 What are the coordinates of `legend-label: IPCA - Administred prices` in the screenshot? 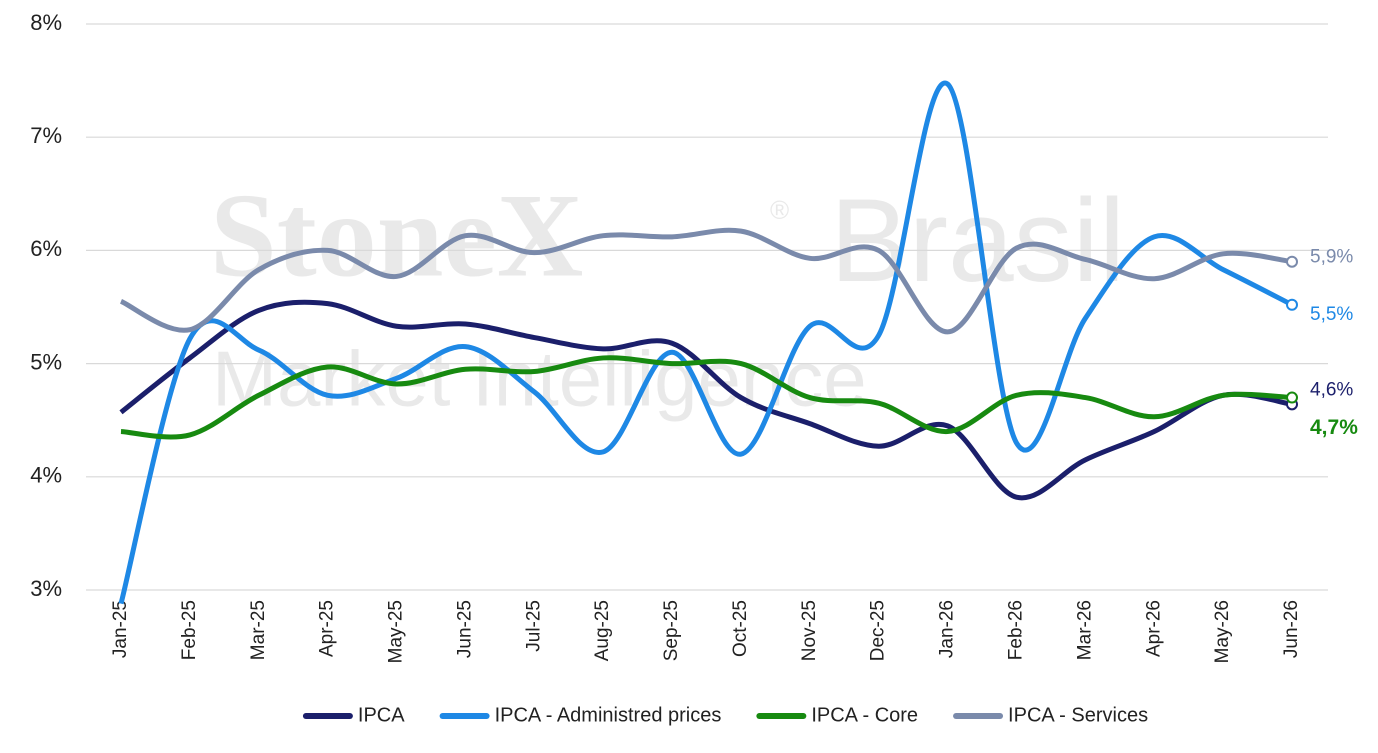 It's located at (608, 715).